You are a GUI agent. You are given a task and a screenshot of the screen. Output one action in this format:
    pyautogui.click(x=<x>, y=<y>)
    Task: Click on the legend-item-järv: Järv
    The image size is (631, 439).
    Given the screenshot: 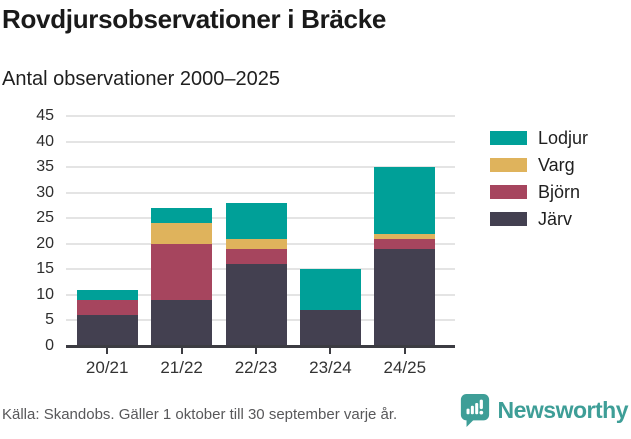 What is the action you would take?
    pyautogui.click(x=539, y=219)
    